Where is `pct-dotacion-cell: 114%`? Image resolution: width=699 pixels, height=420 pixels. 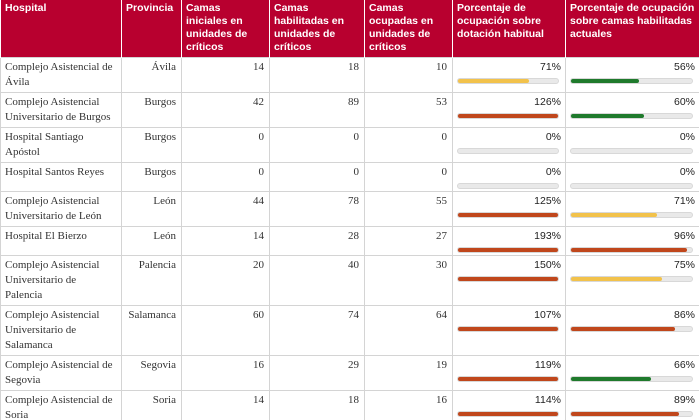
pct-dotacion-cell: 114% is located at coordinates (509, 405).